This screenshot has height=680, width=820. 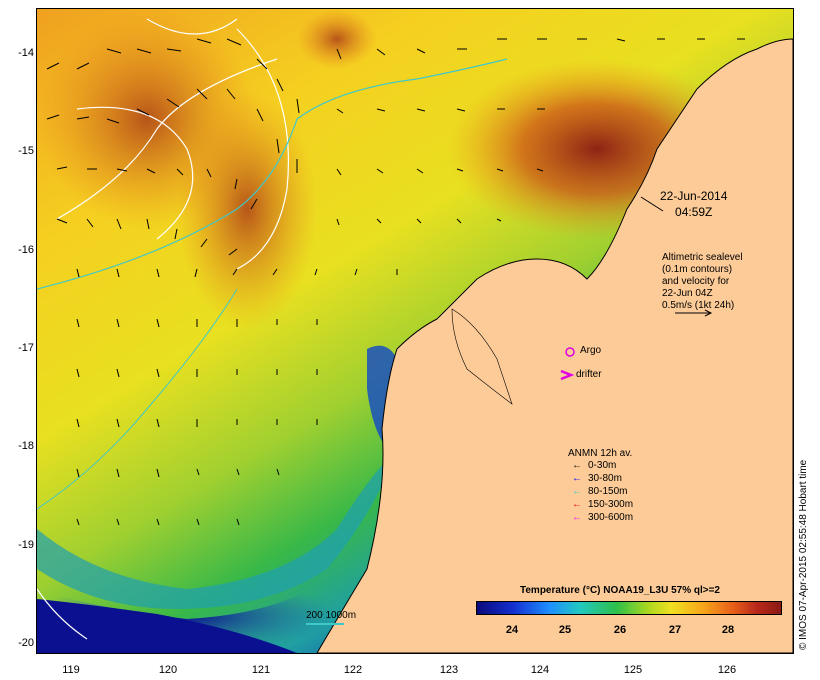 I want to click on timestamp-time: 04:59Z, so click(x=694, y=212).